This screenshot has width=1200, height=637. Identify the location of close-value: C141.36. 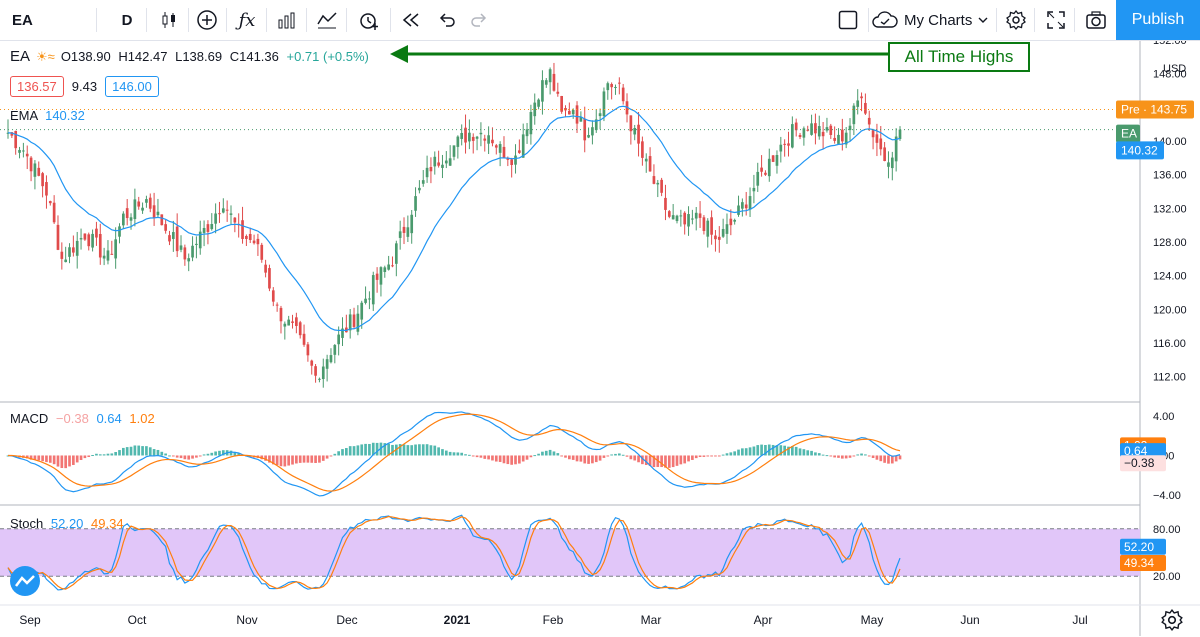
(254, 56).